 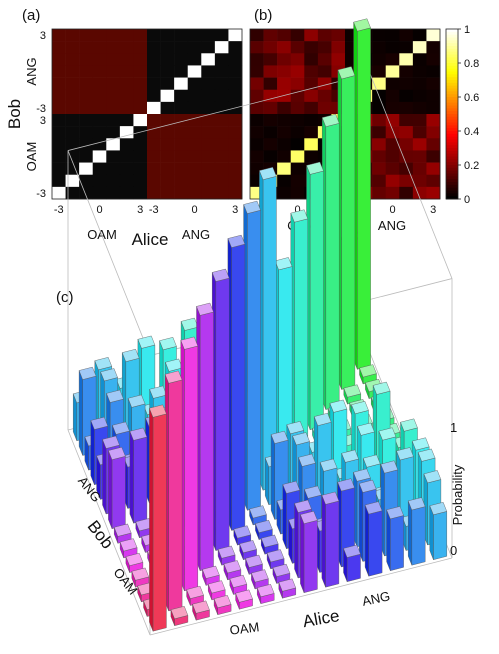 What do you see at coordinates (471, 132) in the screenshot?
I see `colorbar-tick-label: 0.4` at bounding box center [471, 132].